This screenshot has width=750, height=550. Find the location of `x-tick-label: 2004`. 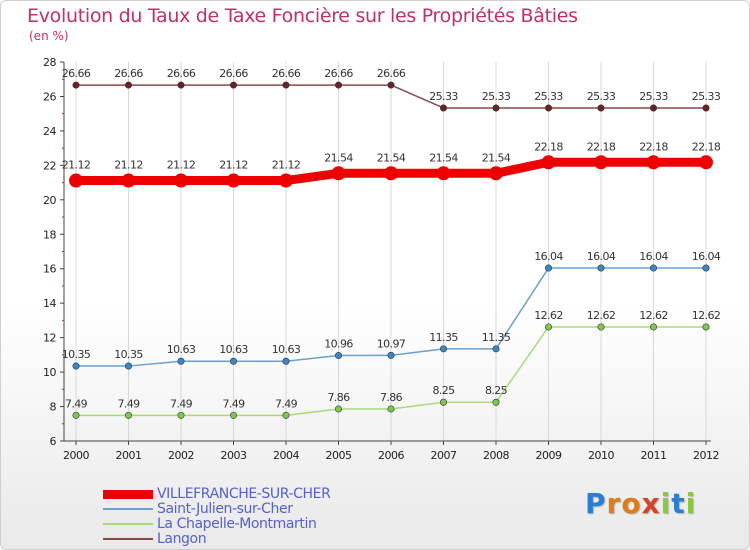

x-tick-label: 2004 is located at coordinates (286, 455).